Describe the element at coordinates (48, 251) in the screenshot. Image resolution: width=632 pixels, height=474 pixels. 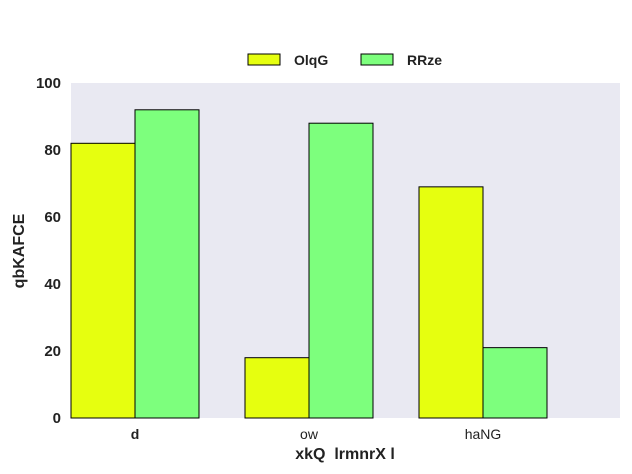
I see `y-axis-ticks: 0 20 40 60 80 100` at that location.